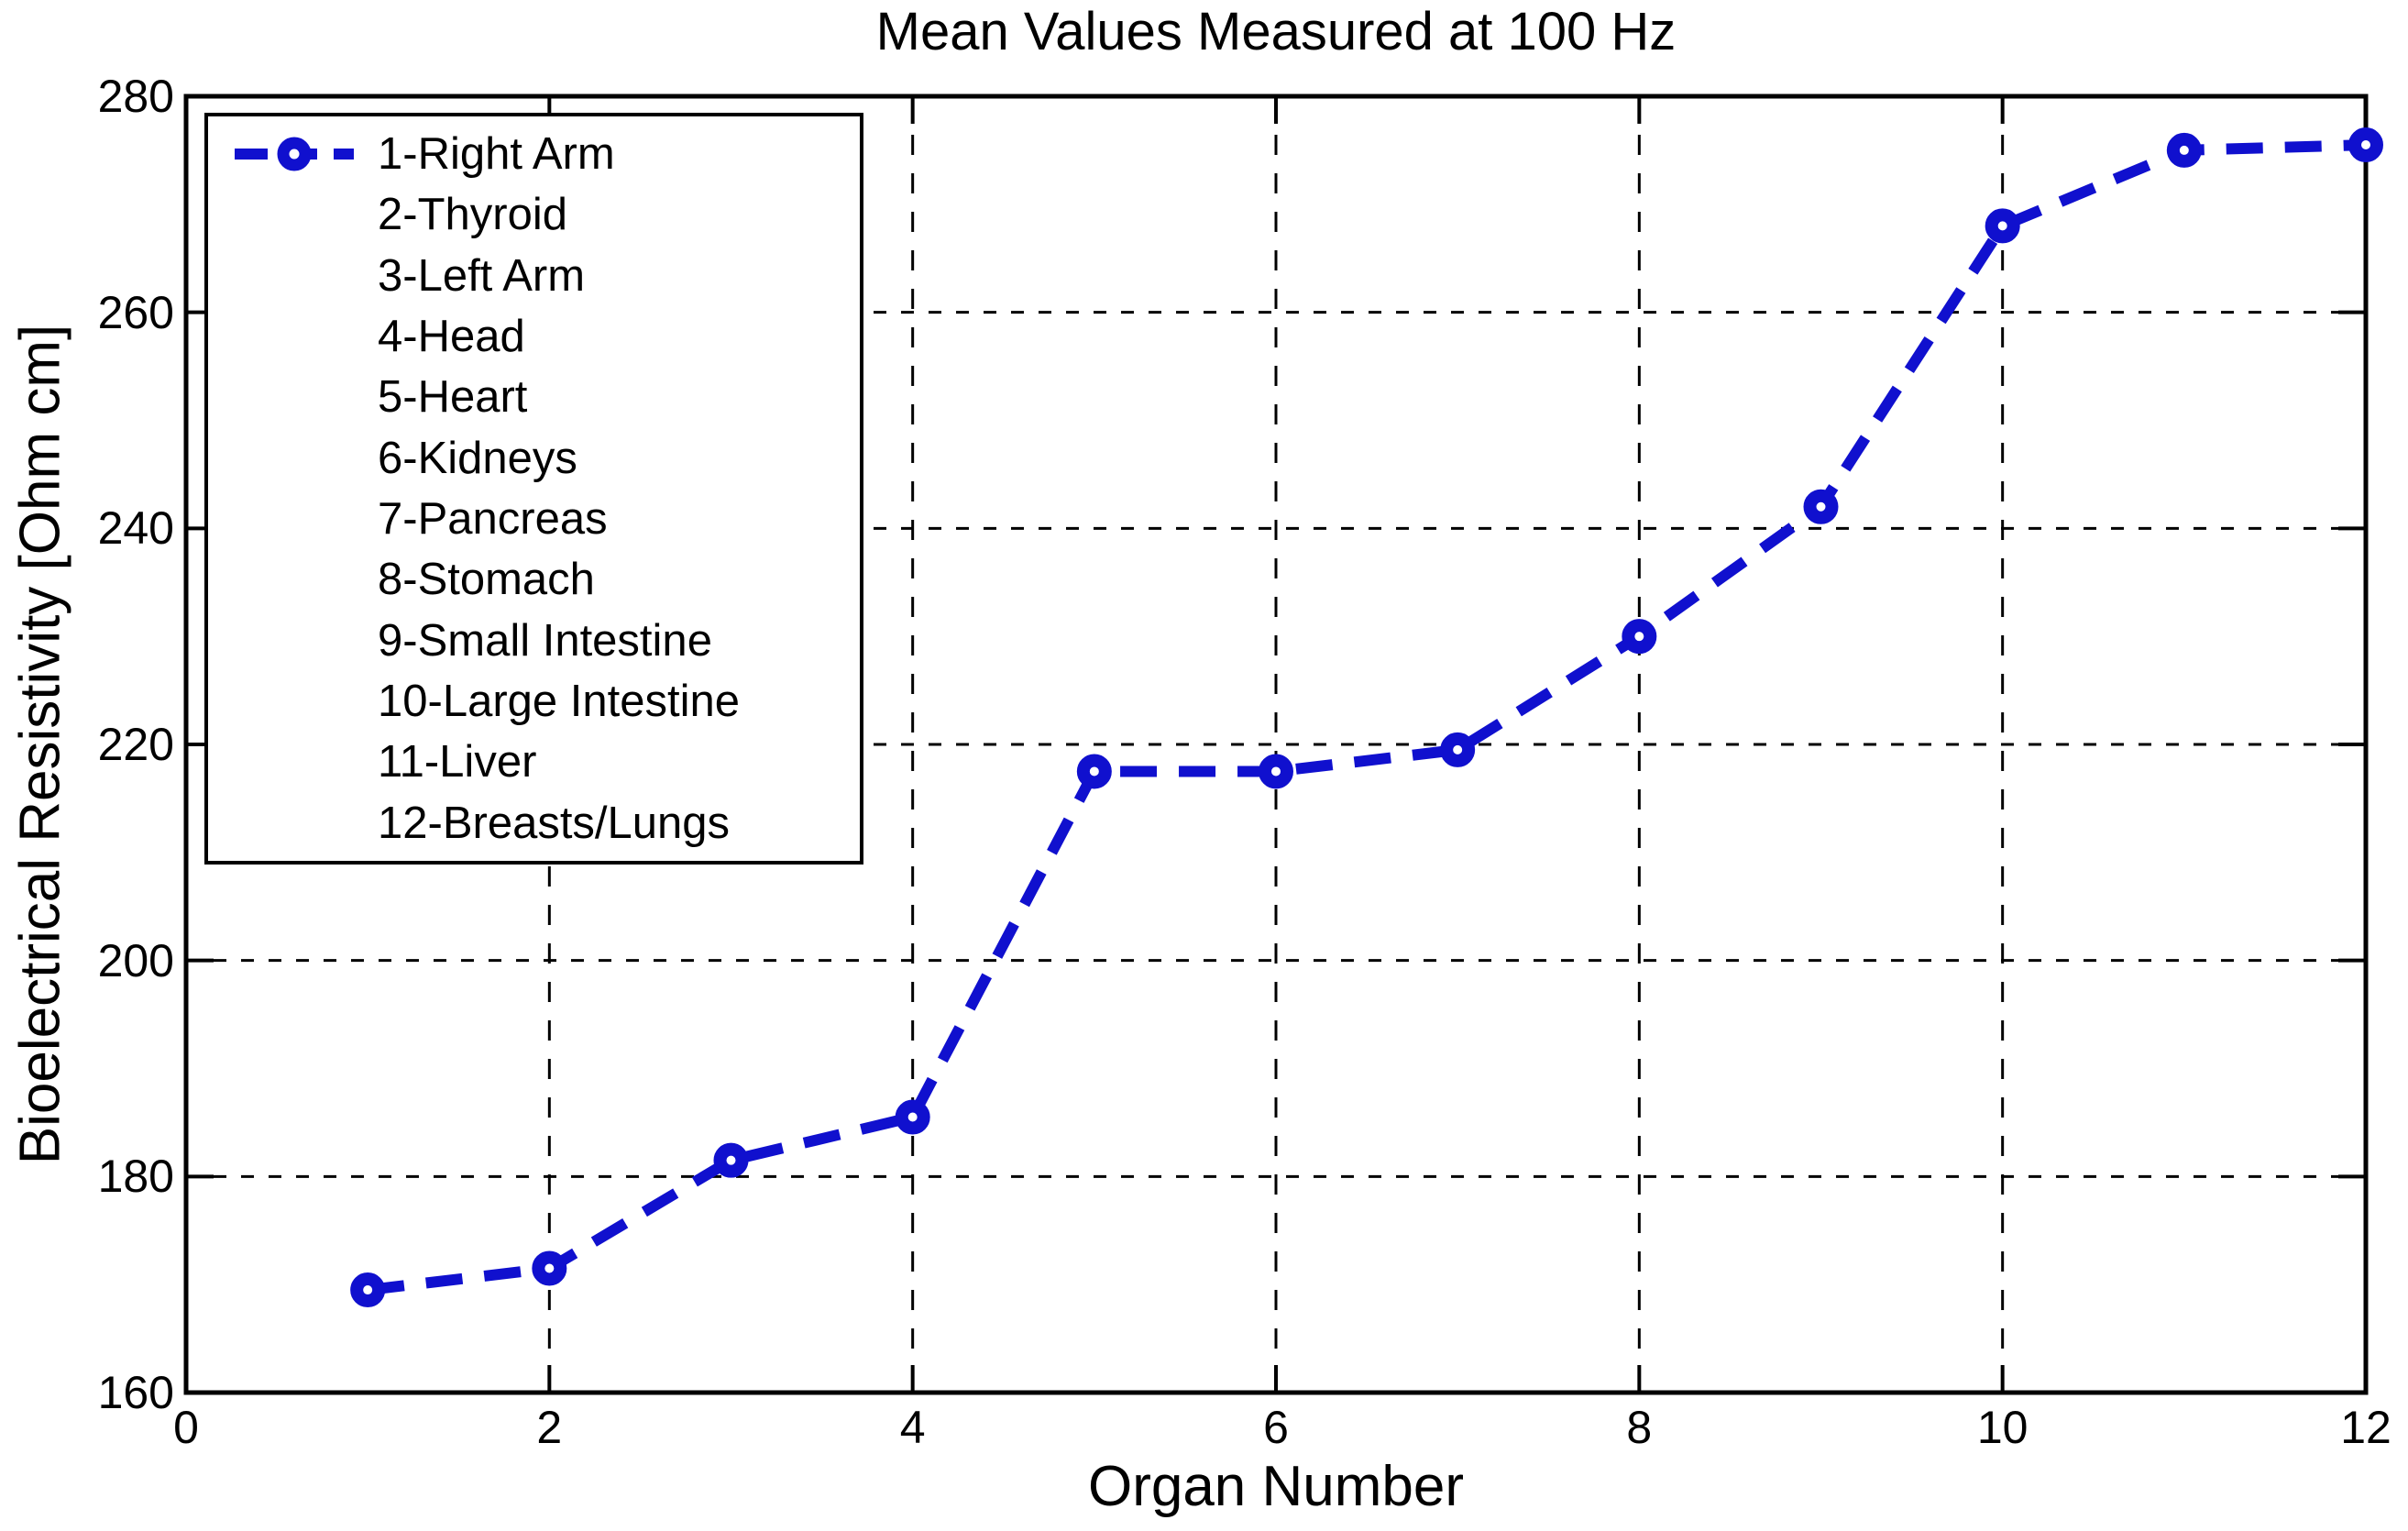 Image resolution: width=2408 pixels, height=1531 pixels. Describe the element at coordinates (554, 823) in the screenshot. I see `legend-item-label: 12-Breasts/Lungs` at that location.